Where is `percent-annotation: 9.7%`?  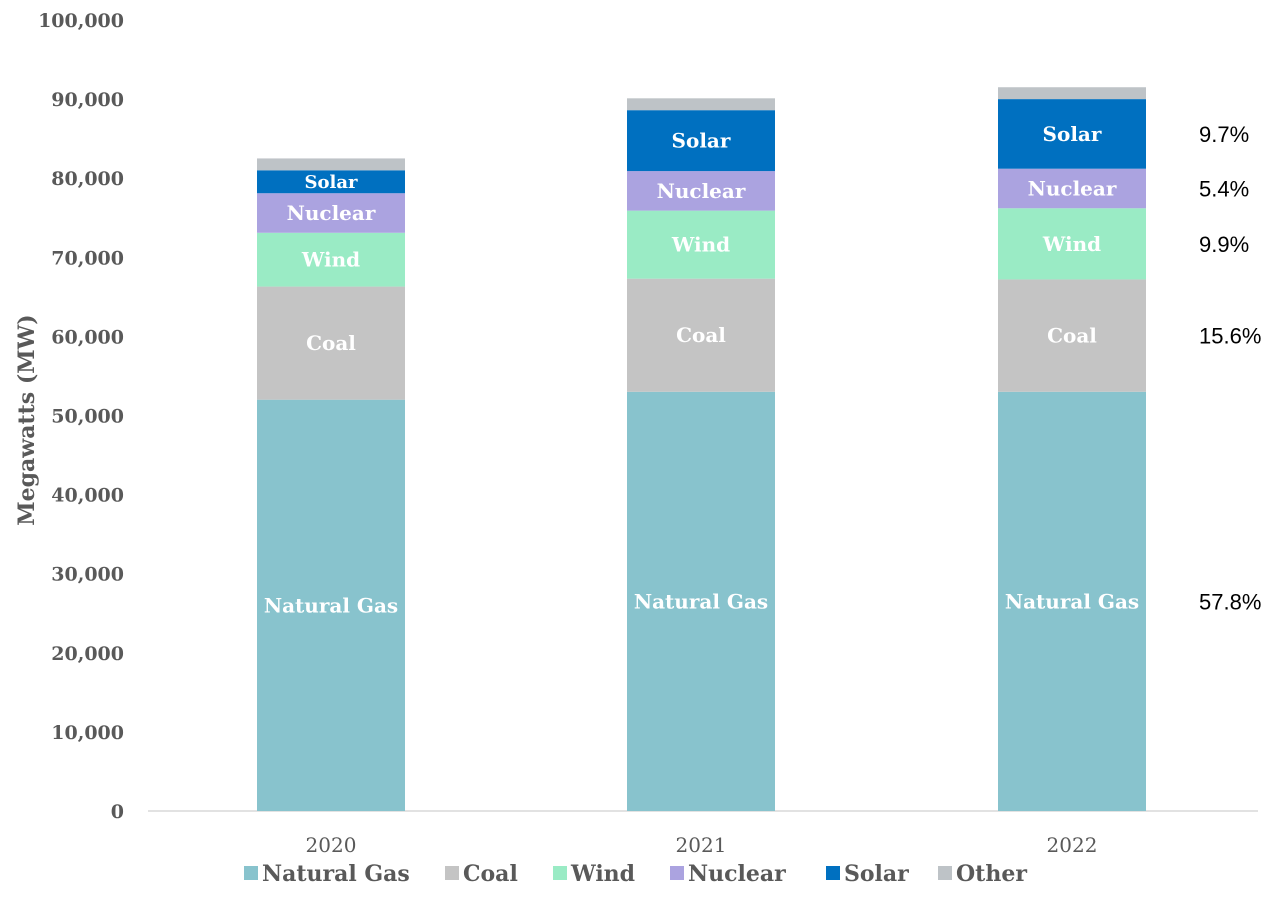
percent-annotation: 9.7% is located at coordinates (1224, 134).